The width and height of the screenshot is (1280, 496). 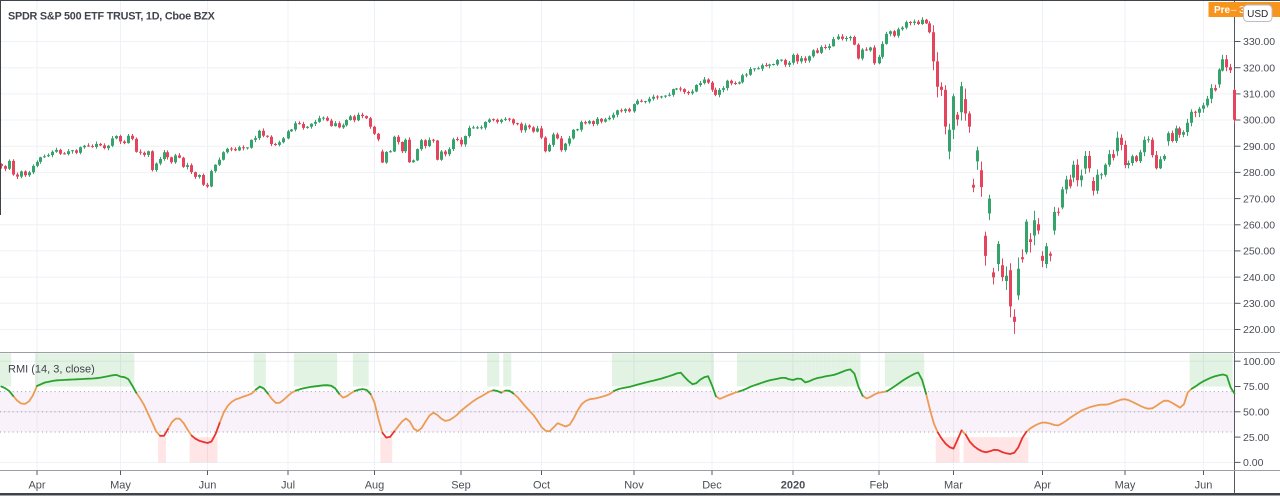 What do you see at coordinates (375, 486) in the screenshot?
I see `svg-text: Aug` at bounding box center [375, 486].